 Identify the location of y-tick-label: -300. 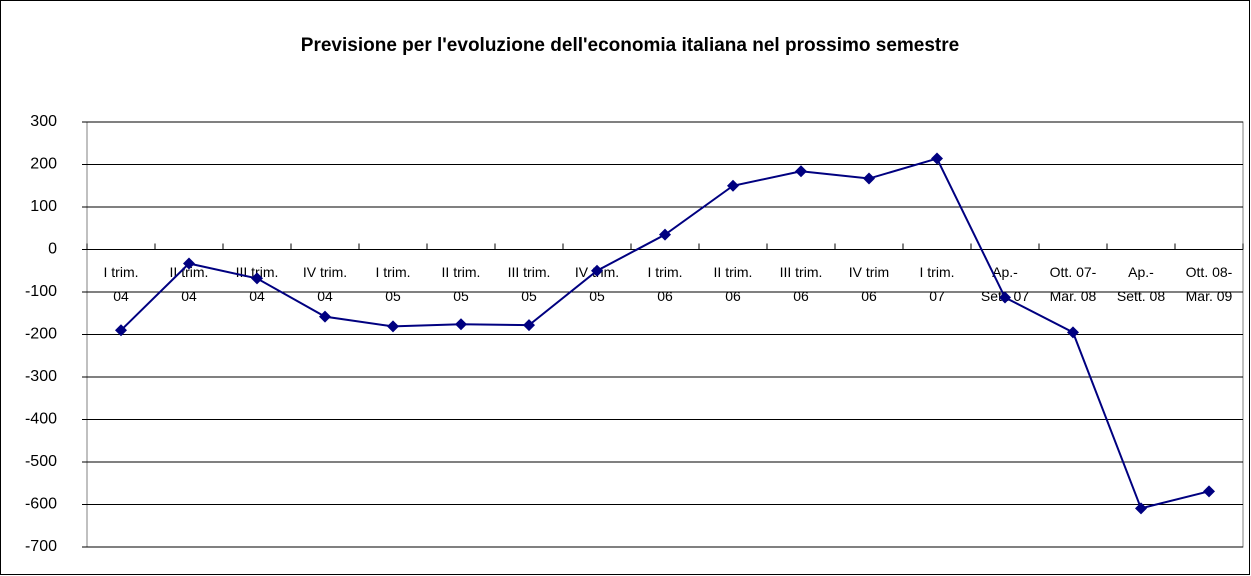
(41, 376).